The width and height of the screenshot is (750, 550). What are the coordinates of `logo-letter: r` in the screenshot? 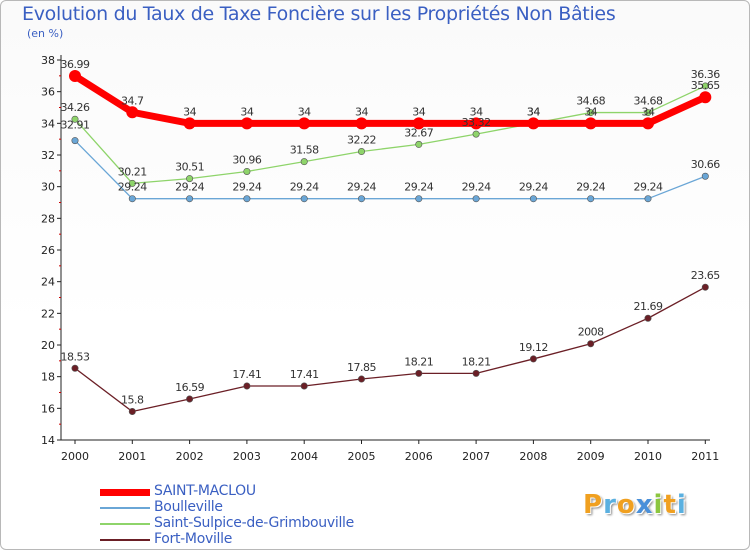 It's located at (610, 505).